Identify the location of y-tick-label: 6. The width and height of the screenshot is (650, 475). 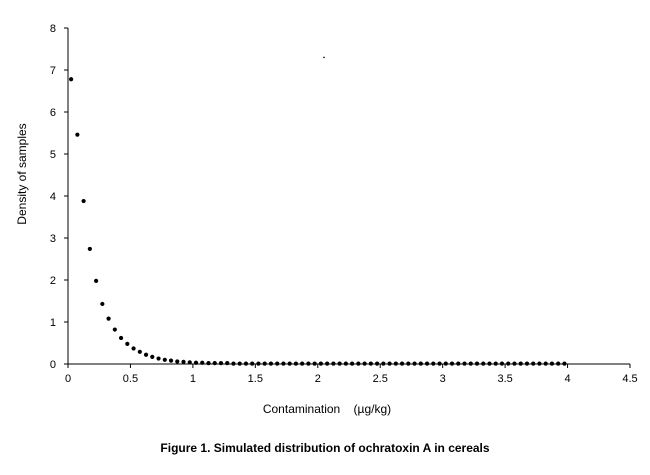
(53, 113).